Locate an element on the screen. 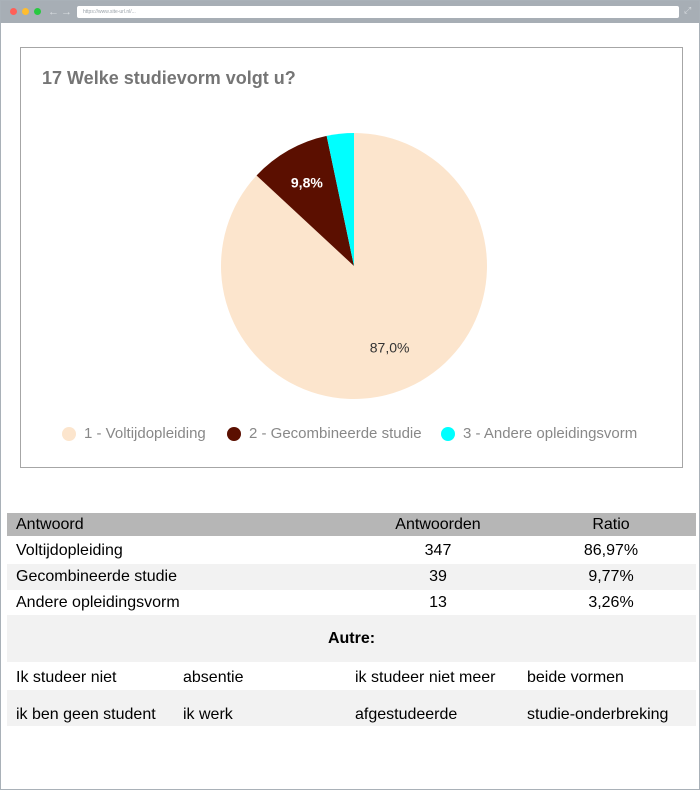  ratio-cell: 3,26% is located at coordinates (611, 602).